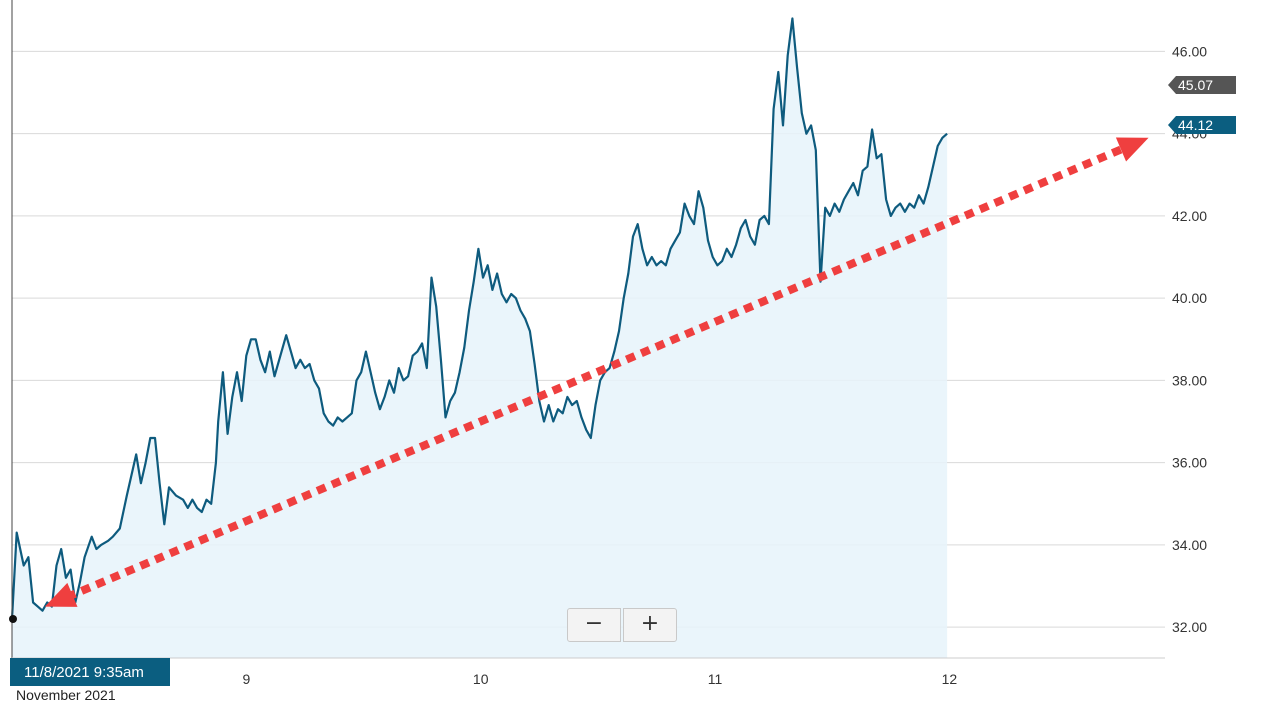 This screenshot has width=1280, height=712. I want to click on zoom-out-button: −, so click(594, 625).